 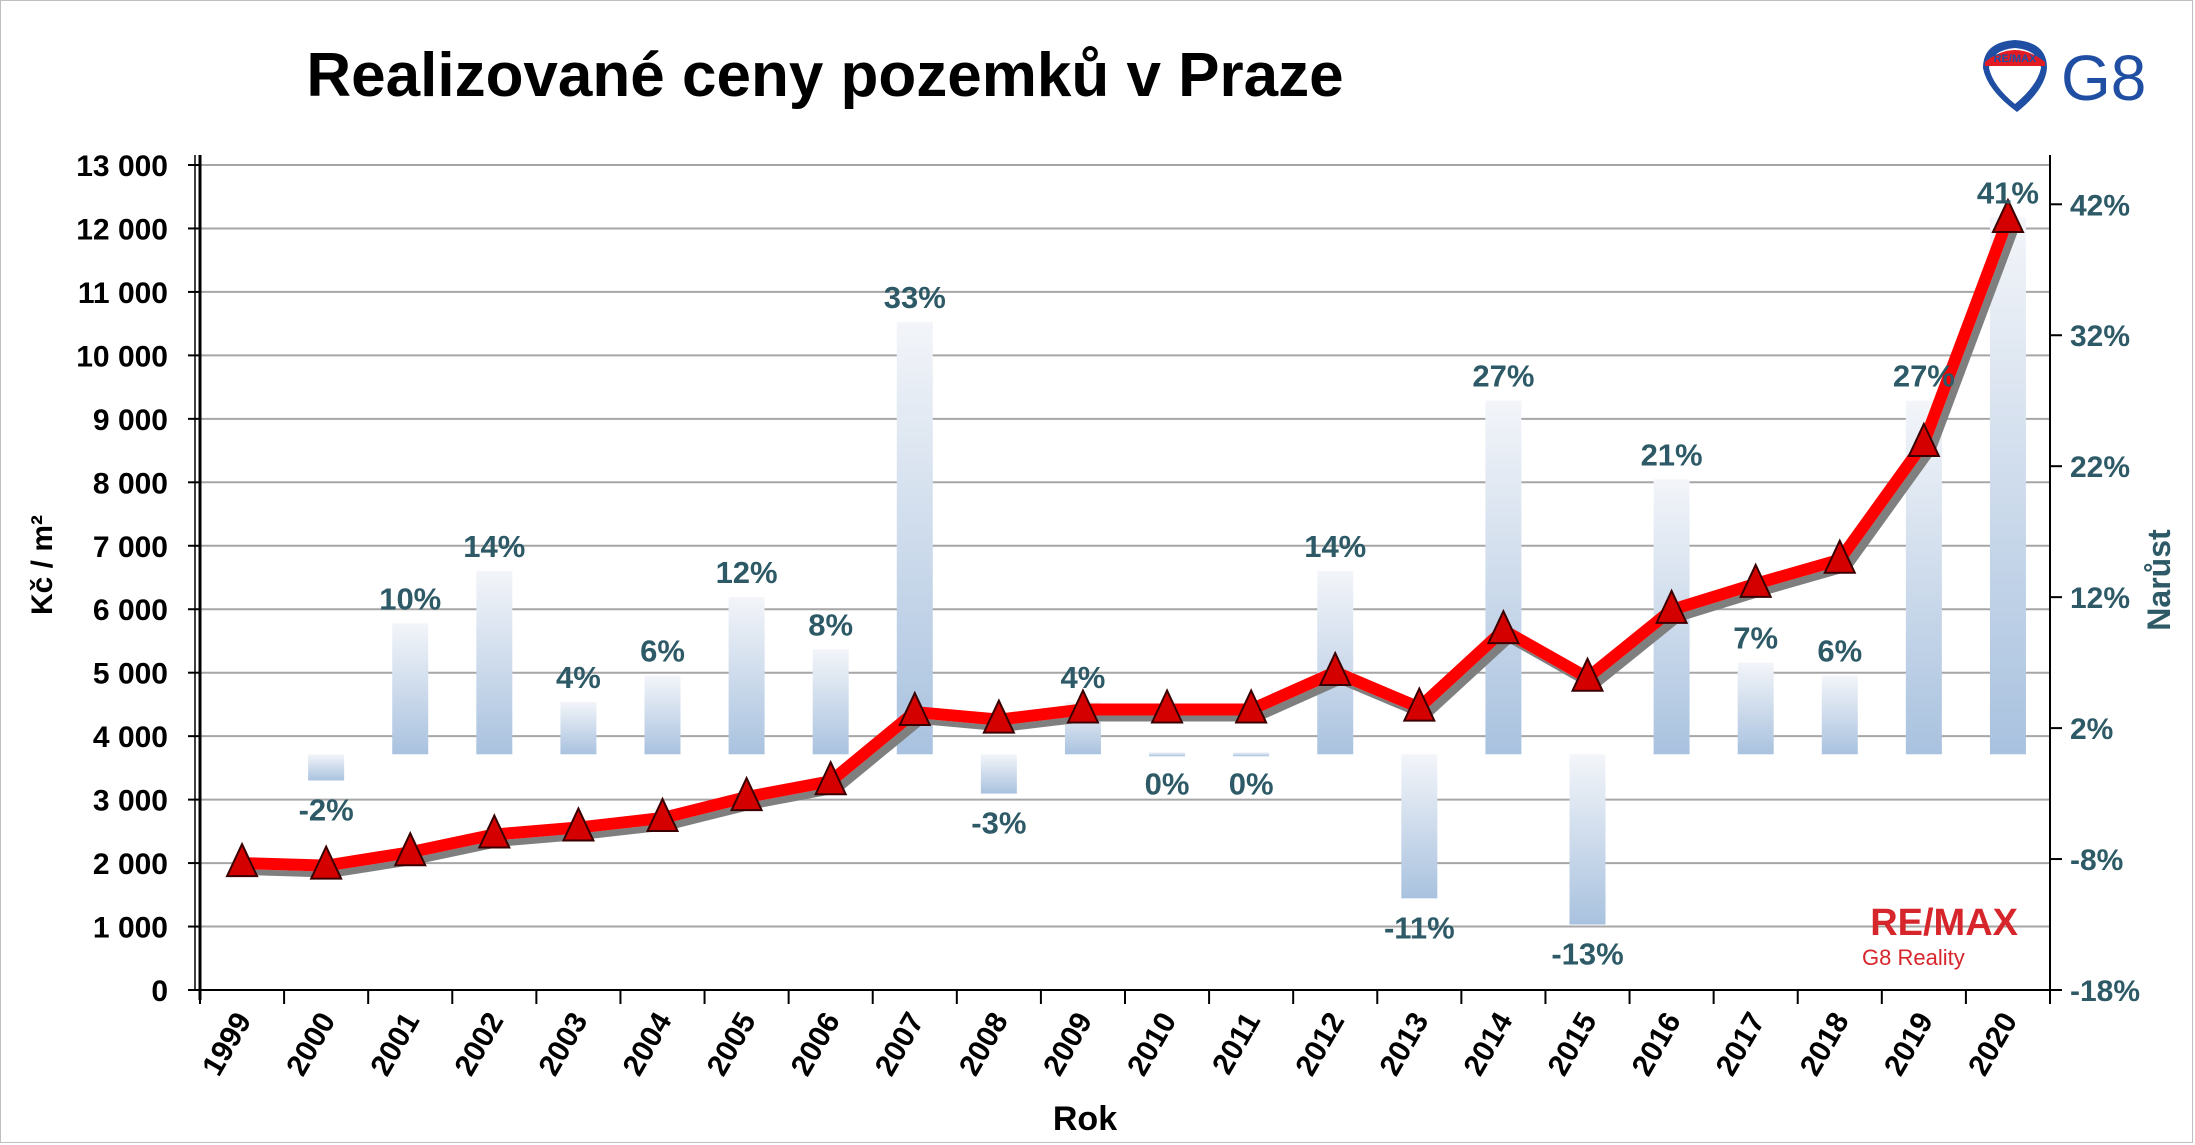 What do you see at coordinates (479, 1044) in the screenshot?
I see `x-tick-label: 2002` at bounding box center [479, 1044].